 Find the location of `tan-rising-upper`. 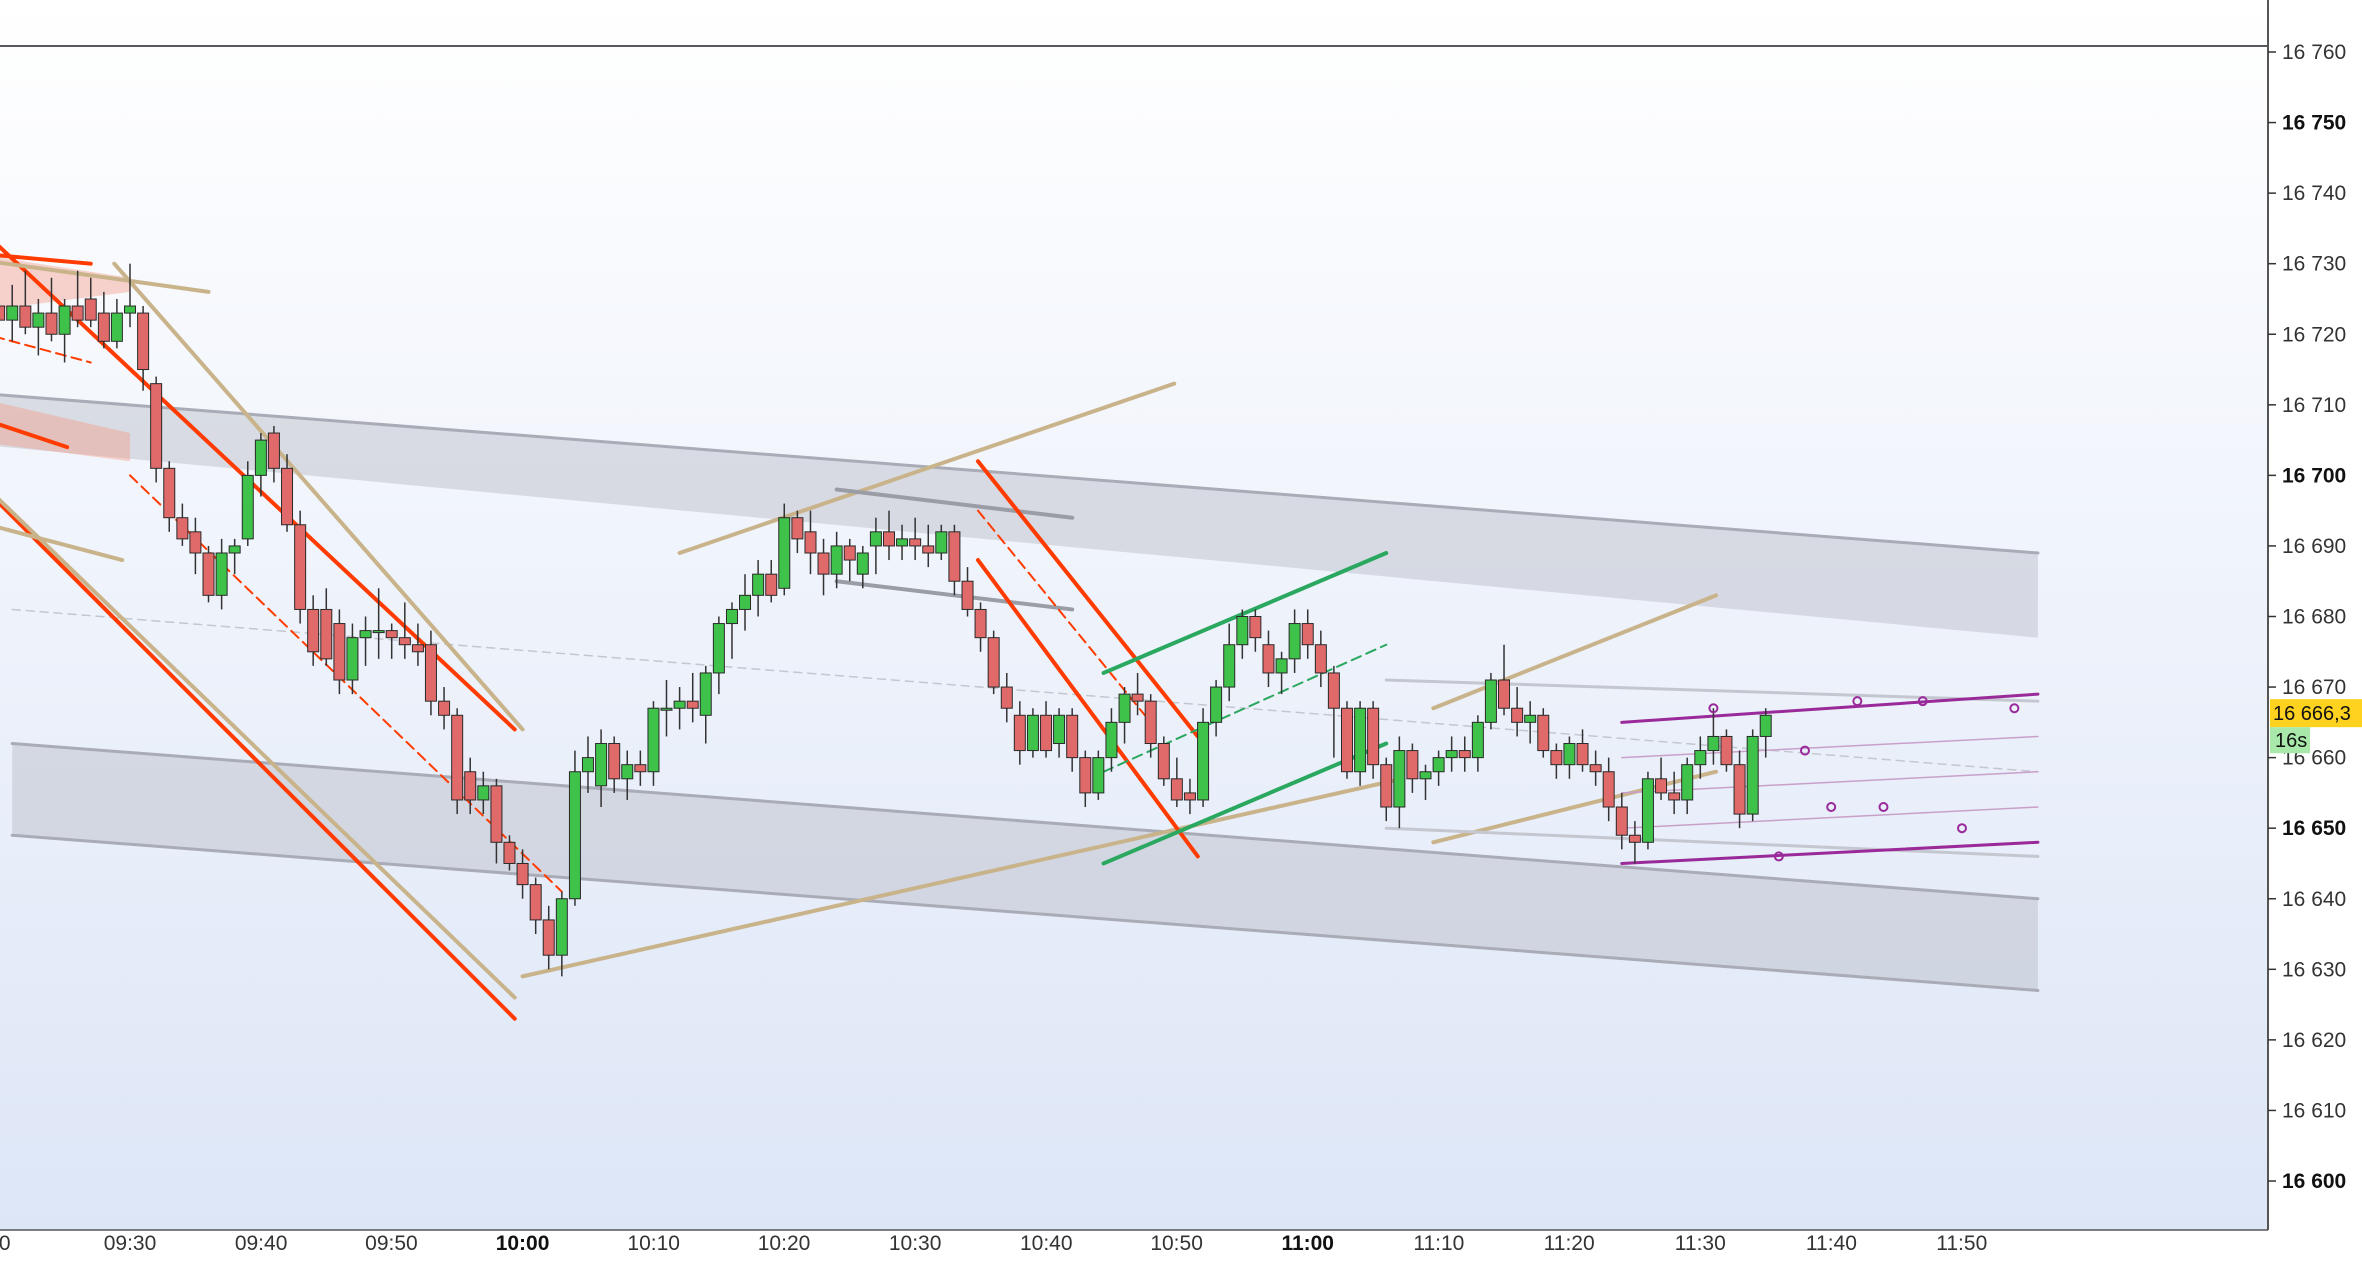

tan-rising-upper is located at coordinates (927, 468).